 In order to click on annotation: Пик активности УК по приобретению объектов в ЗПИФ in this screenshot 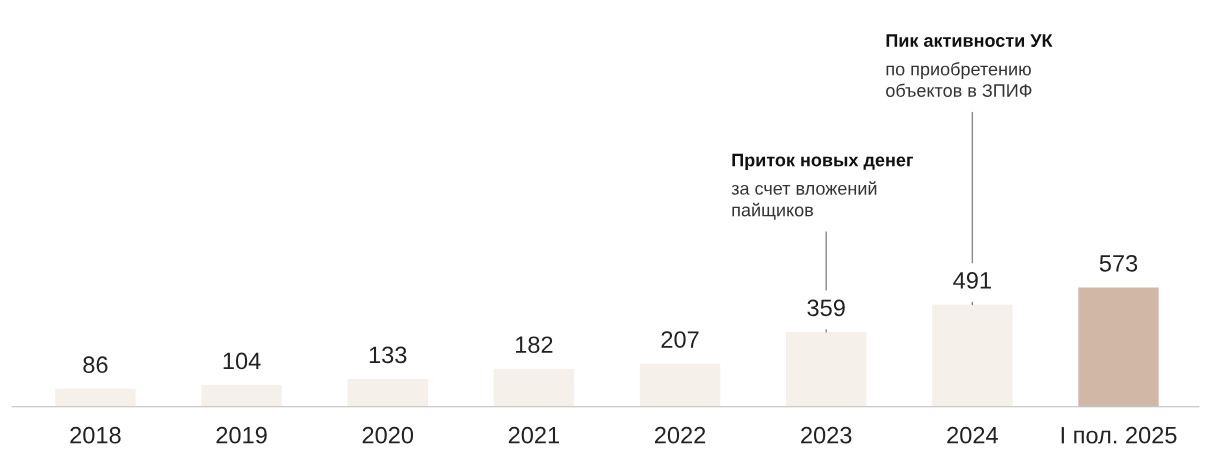, I will do `click(969, 65)`.